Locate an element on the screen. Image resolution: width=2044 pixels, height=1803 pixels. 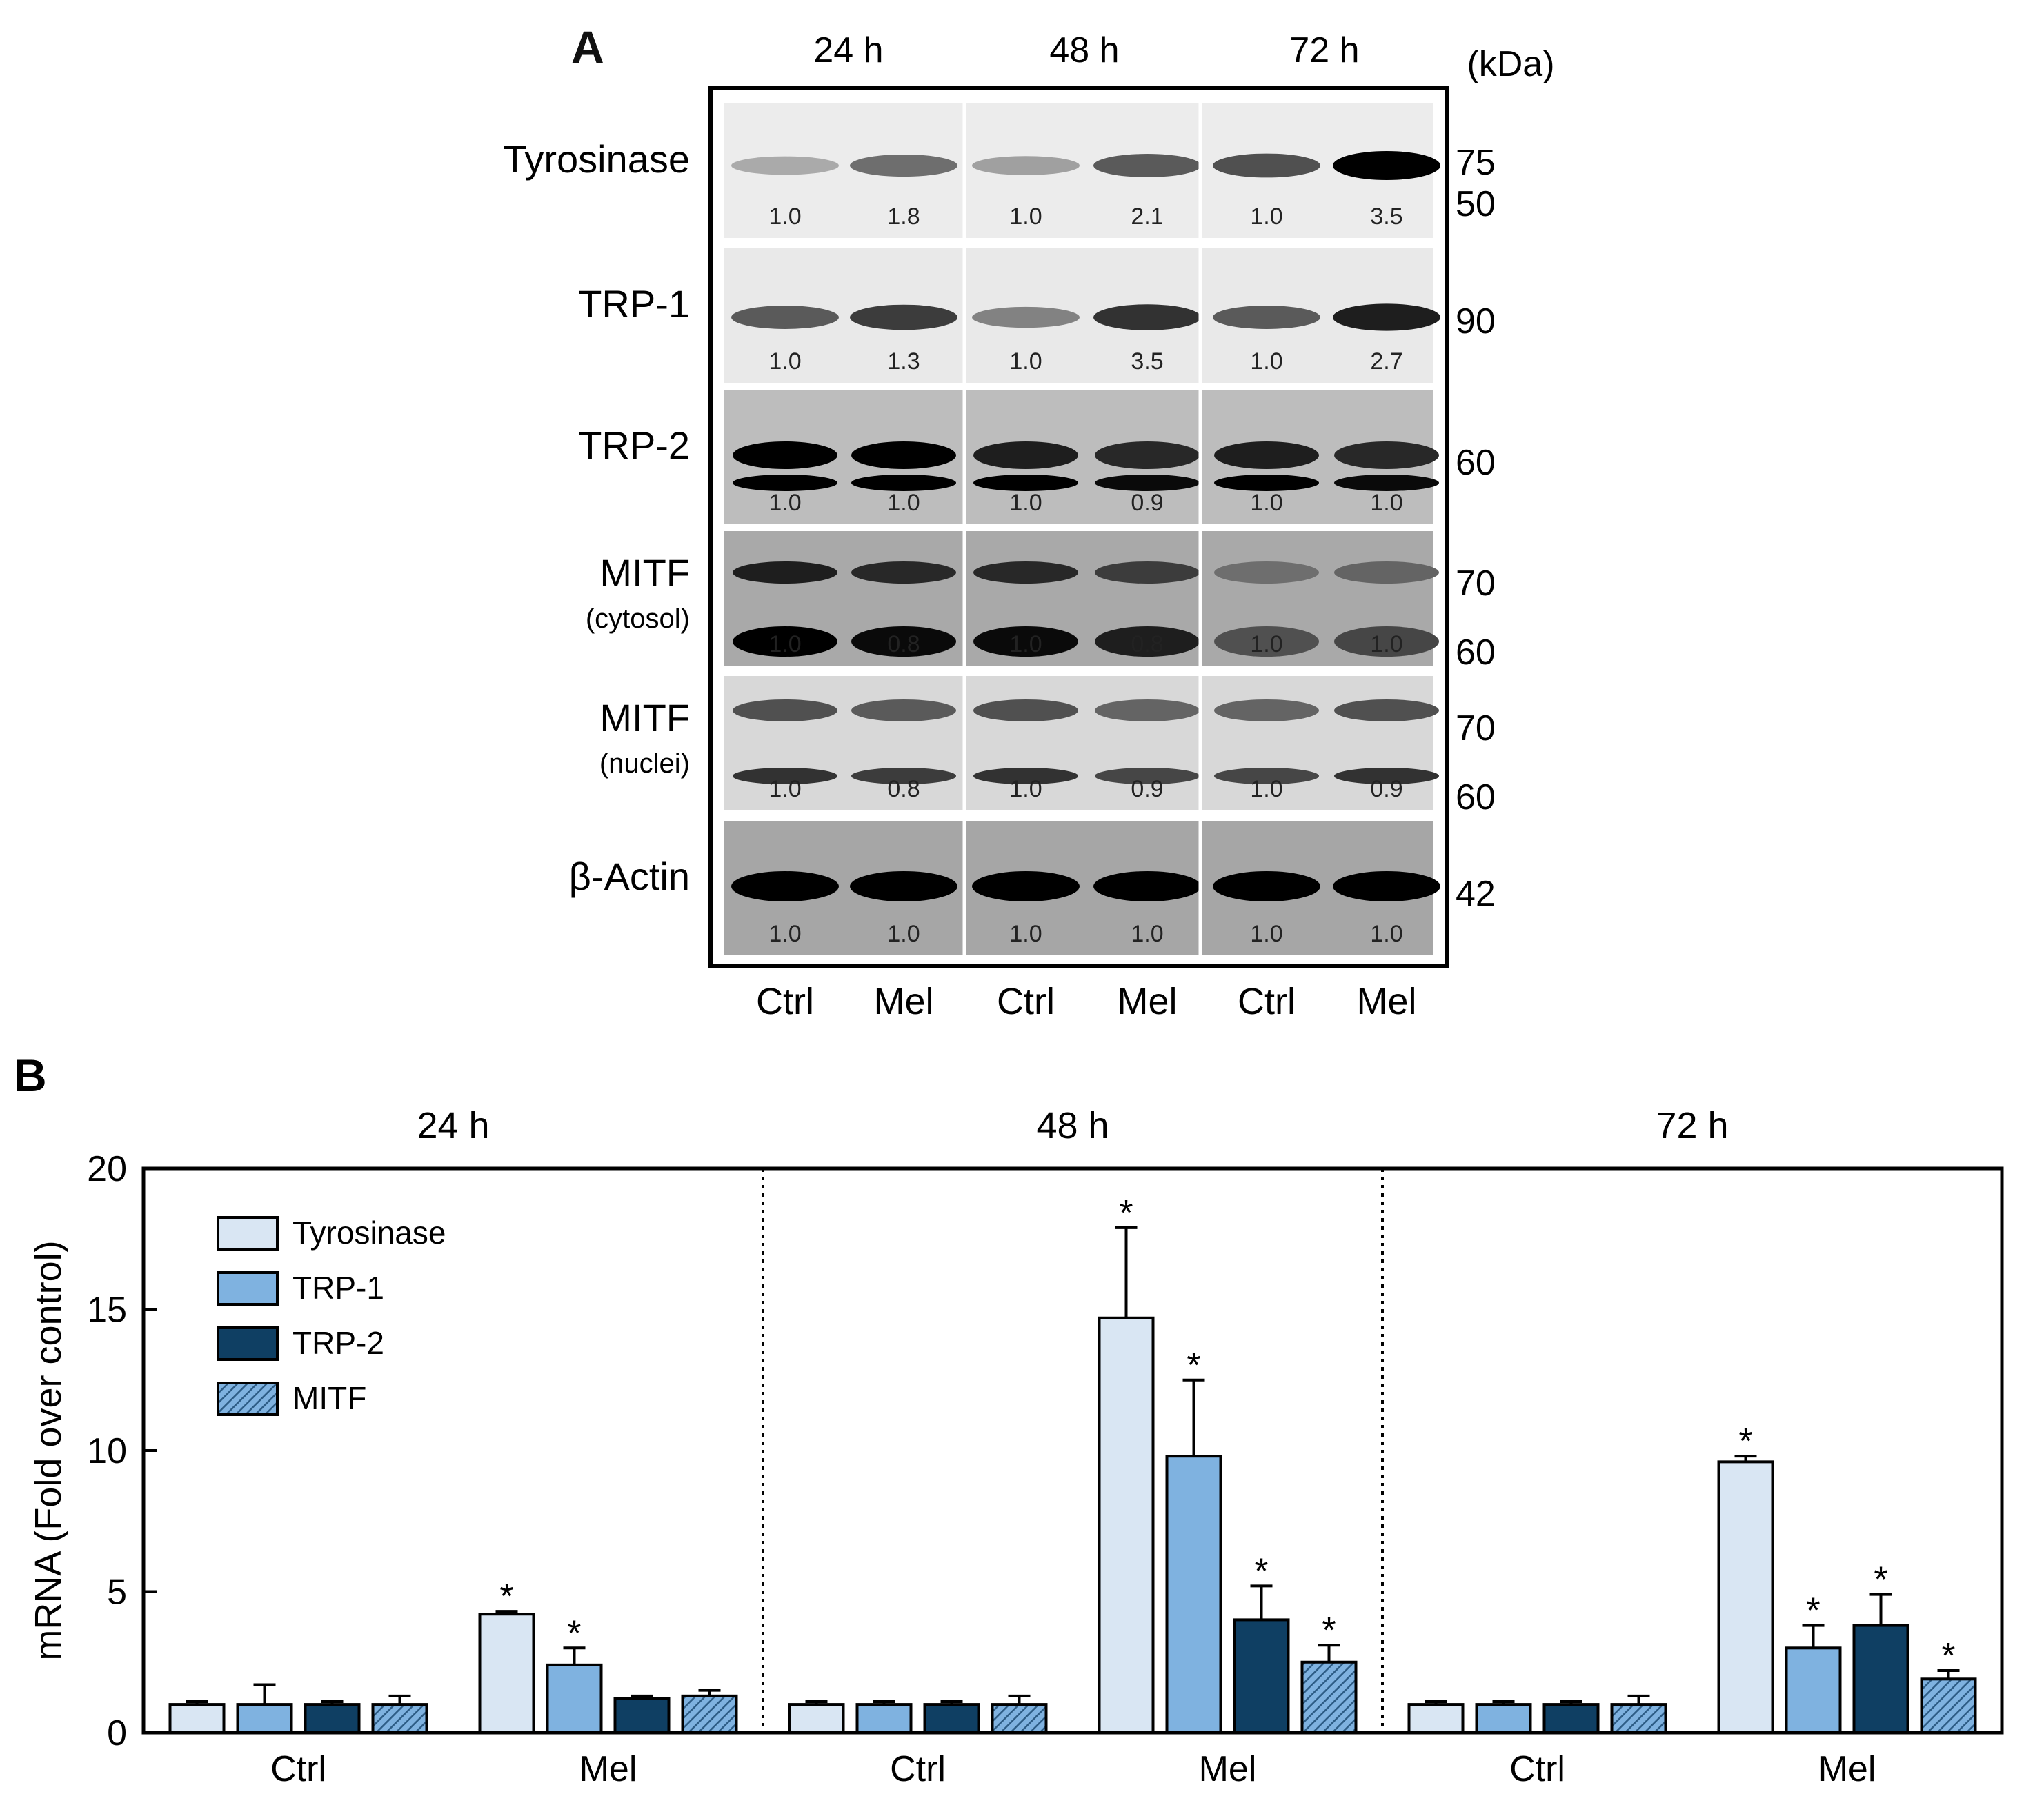
y-tick-label: 10 is located at coordinates (107, 1451).